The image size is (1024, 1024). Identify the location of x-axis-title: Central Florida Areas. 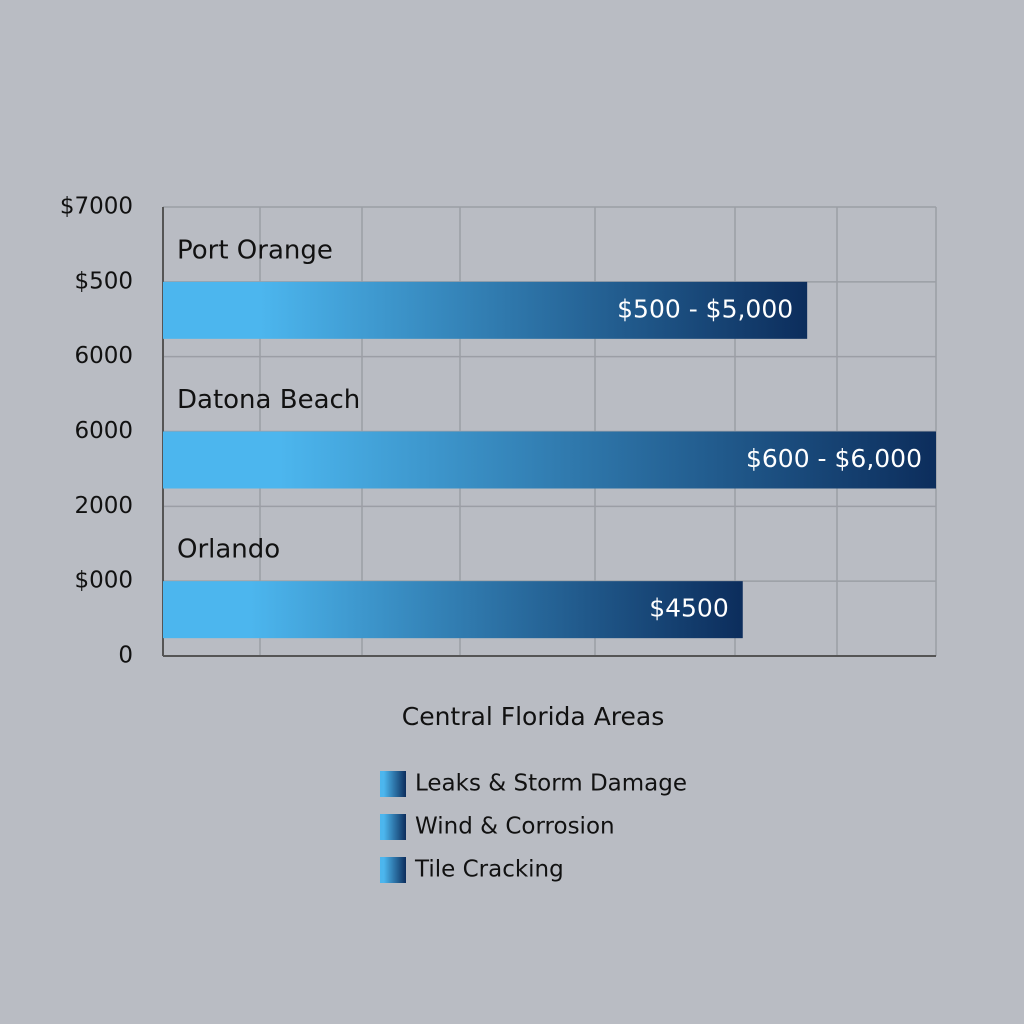
(533, 716).